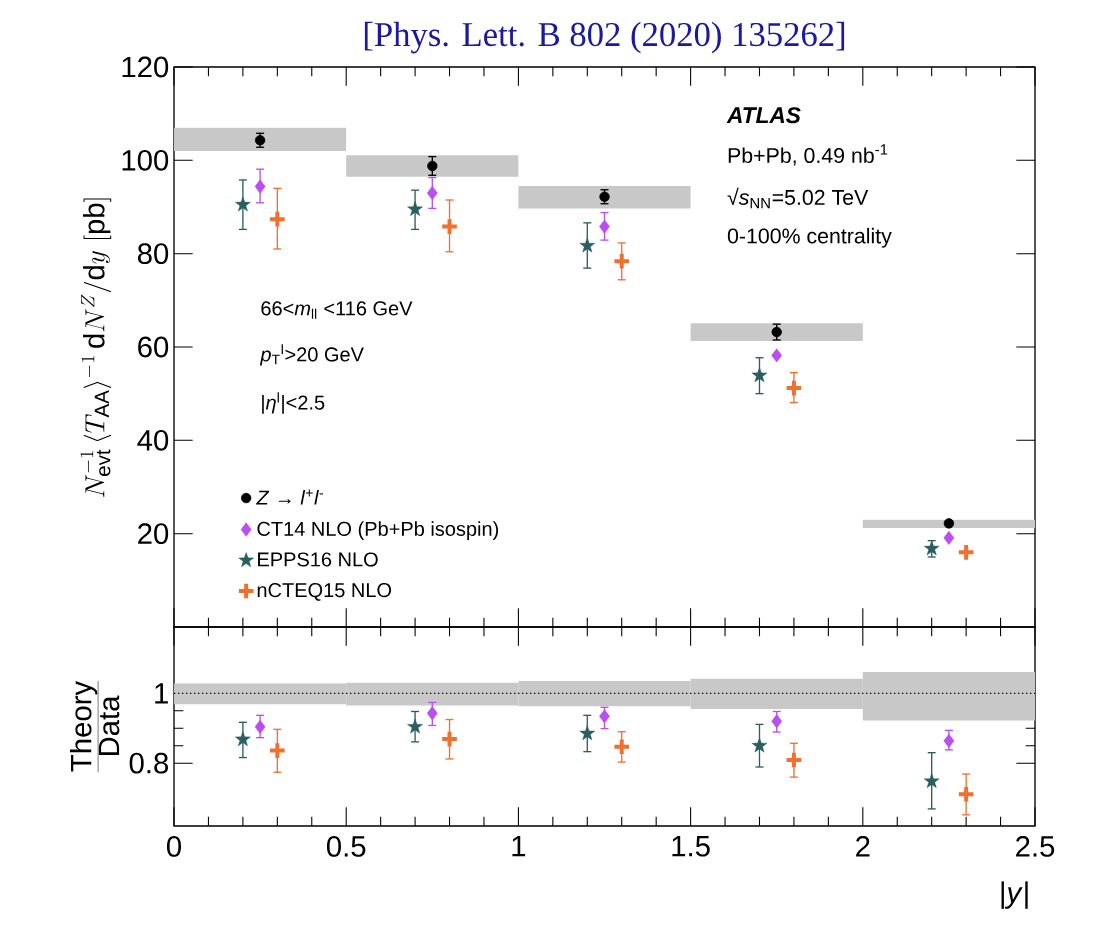 This screenshot has height=926, width=1094. Describe the element at coordinates (1014, 895) in the screenshot. I see `x-axis-title: |y|` at that location.